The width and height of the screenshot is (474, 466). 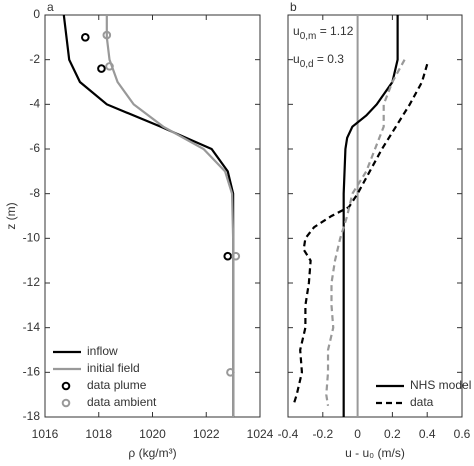 I want to click on annotation-subscript: 0,m, so click(x=308, y=36).